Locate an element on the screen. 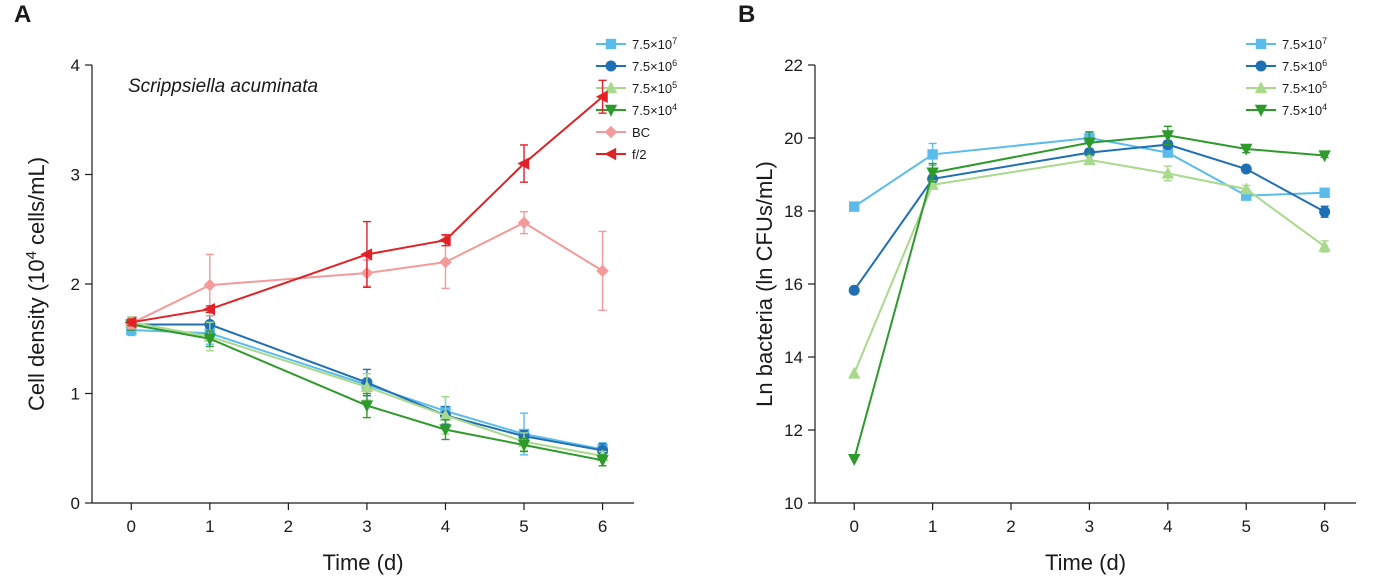  legend-entry: 7.5×104 is located at coordinates (636, 110).